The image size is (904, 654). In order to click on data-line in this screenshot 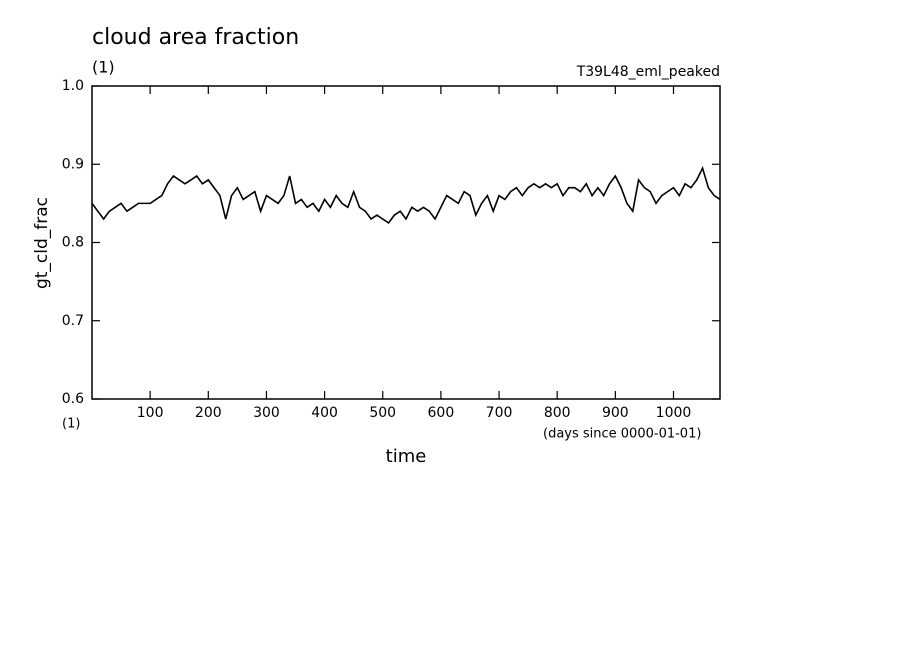, I will do `click(406, 195)`.